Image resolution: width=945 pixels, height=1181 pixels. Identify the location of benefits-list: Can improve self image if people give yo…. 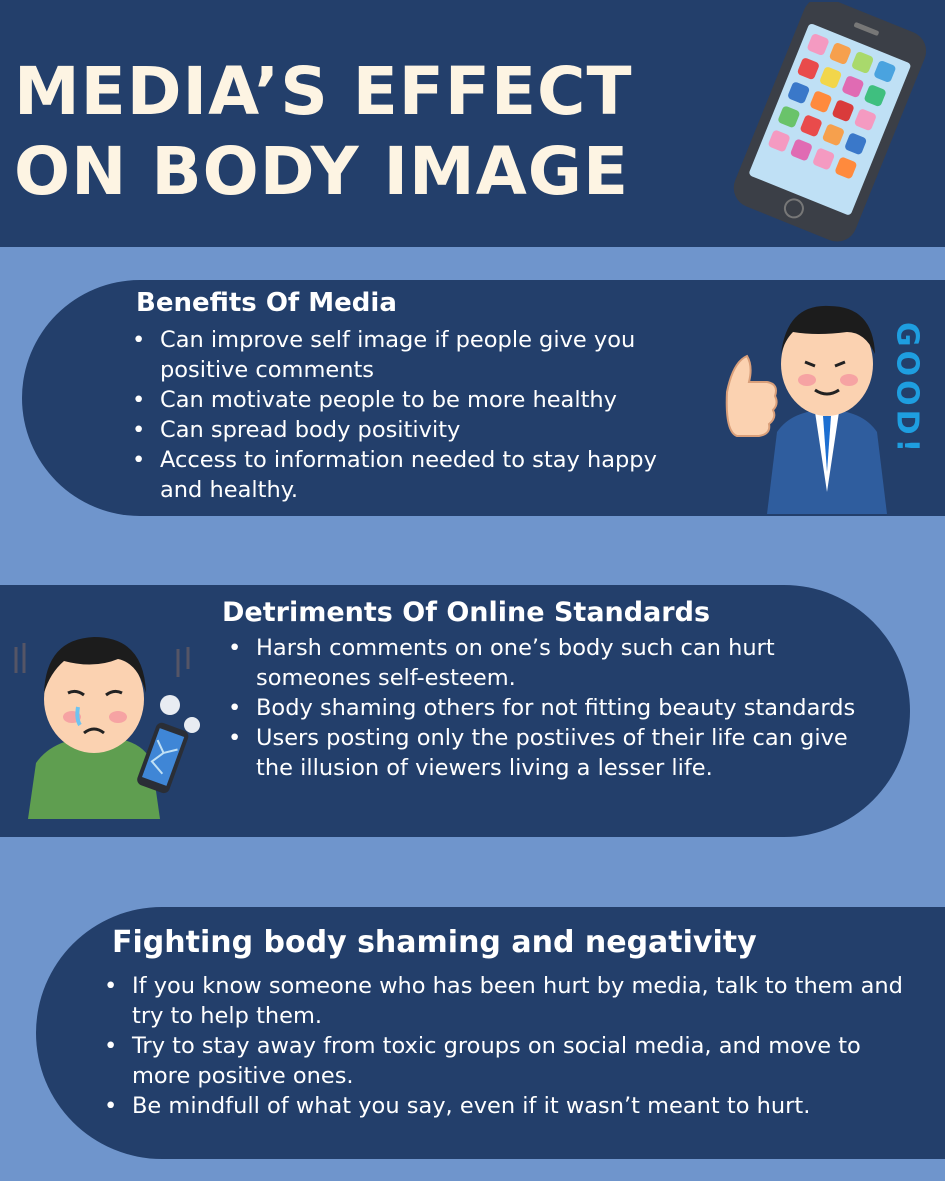
(410, 415).